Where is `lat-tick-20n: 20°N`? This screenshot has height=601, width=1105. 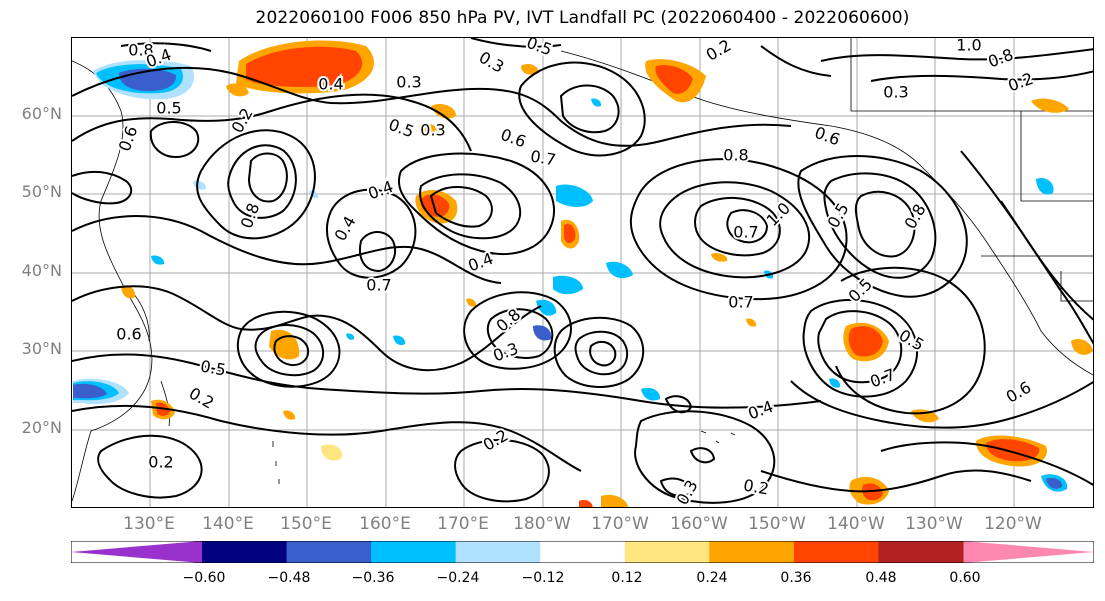 lat-tick-20n: 20°N is located at coordinates (41, 427).